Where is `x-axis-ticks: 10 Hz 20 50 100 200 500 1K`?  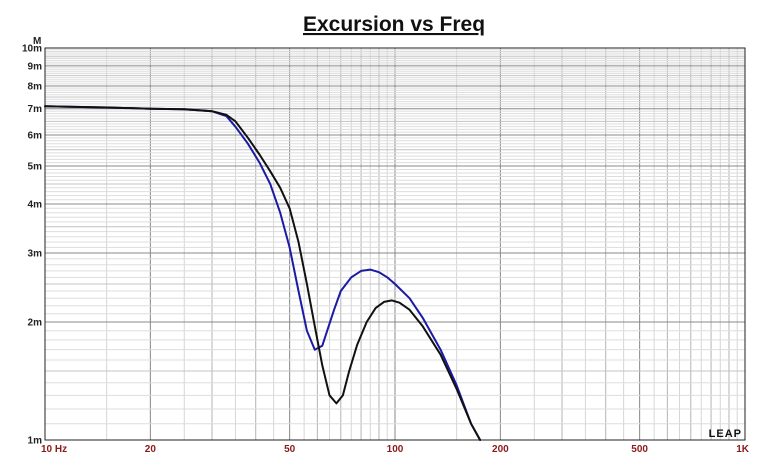 x-axis-ticks: 10 Hz 20 50 100 200 500 1K is located at coordinates (395, 449).